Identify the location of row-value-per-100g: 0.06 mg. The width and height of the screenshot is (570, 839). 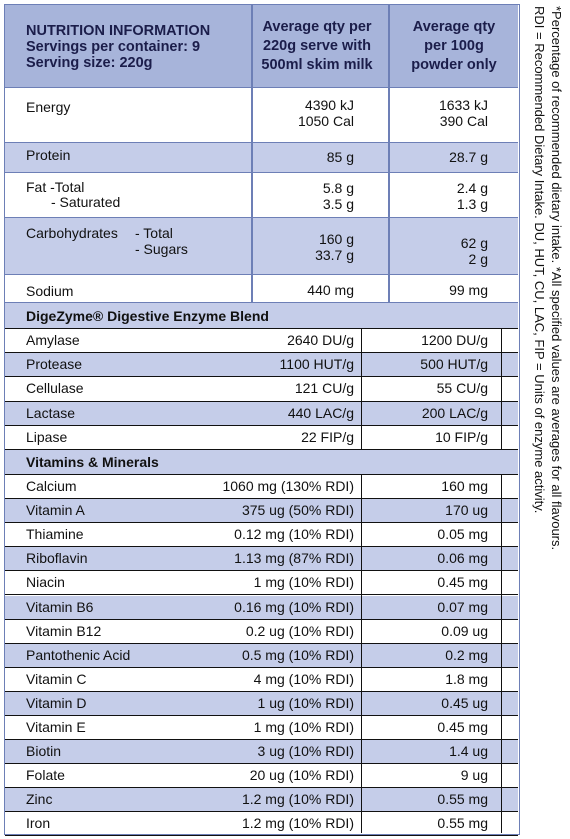
(462, 558).